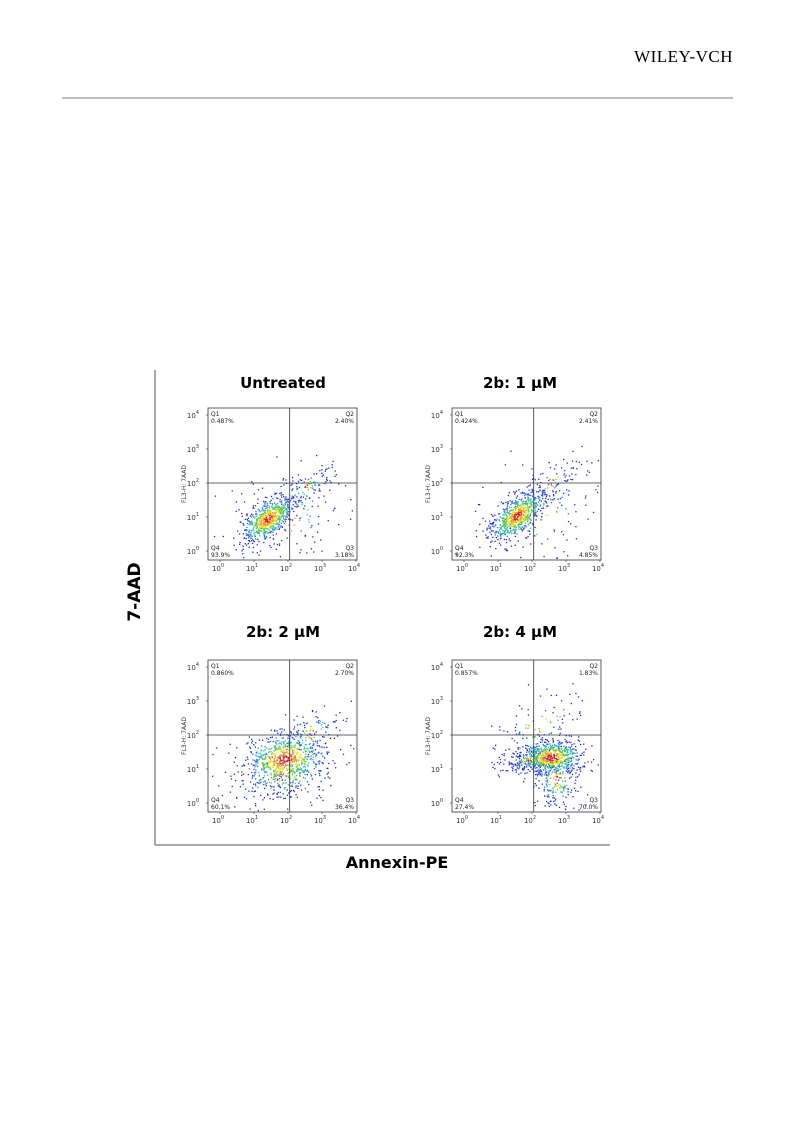 This screenshot has height=1126, width=793. Describe the element at coordinates (496, 568) in the screenshot. I see `x-tick-label: 101` at that location.